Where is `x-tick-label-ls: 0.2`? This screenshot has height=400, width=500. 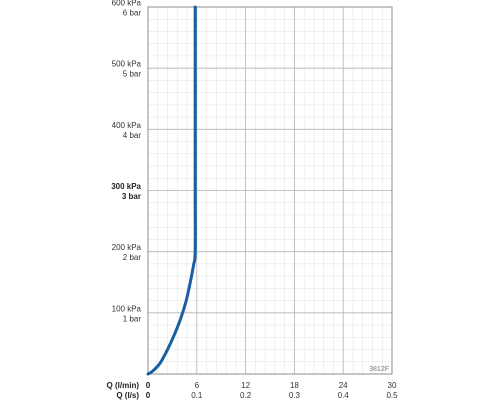 x-tick-label-ls: 0.2 is located at coordinates (246, 395).